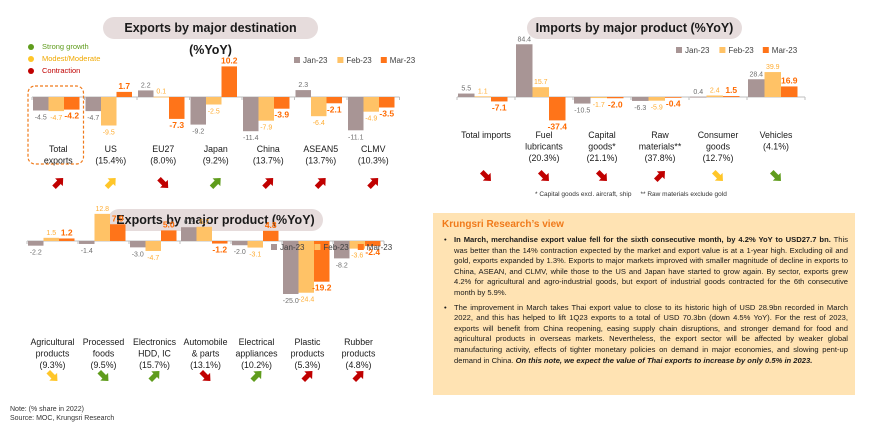 The width and height of the screenshot is (870, 435). What do you see at coordinates (138, 254) in the screenshot?
I see `data-label: -3.0` at bounding box center [138, 254].